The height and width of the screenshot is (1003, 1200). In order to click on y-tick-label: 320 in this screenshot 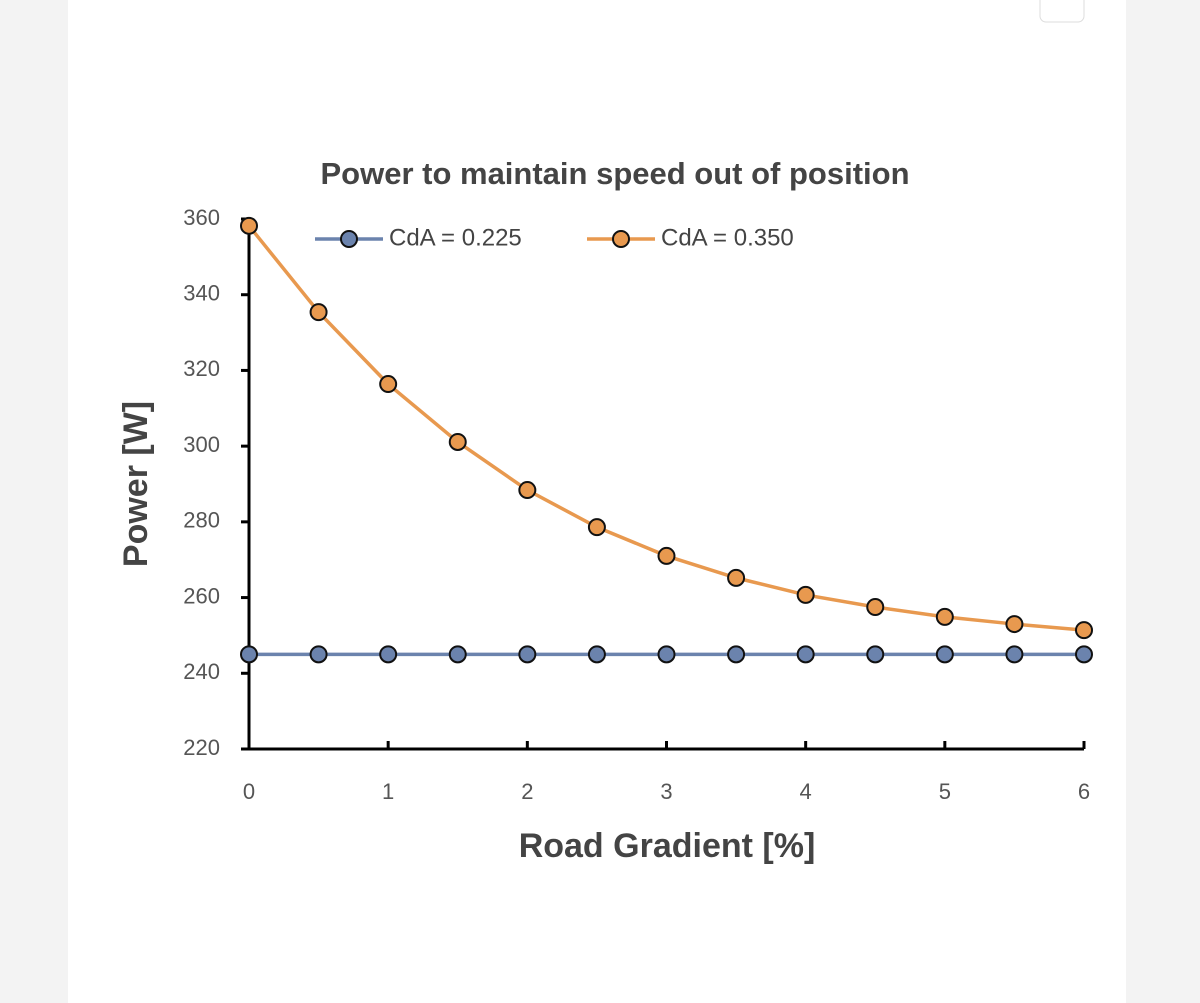, I will do `click(201, 368)`.